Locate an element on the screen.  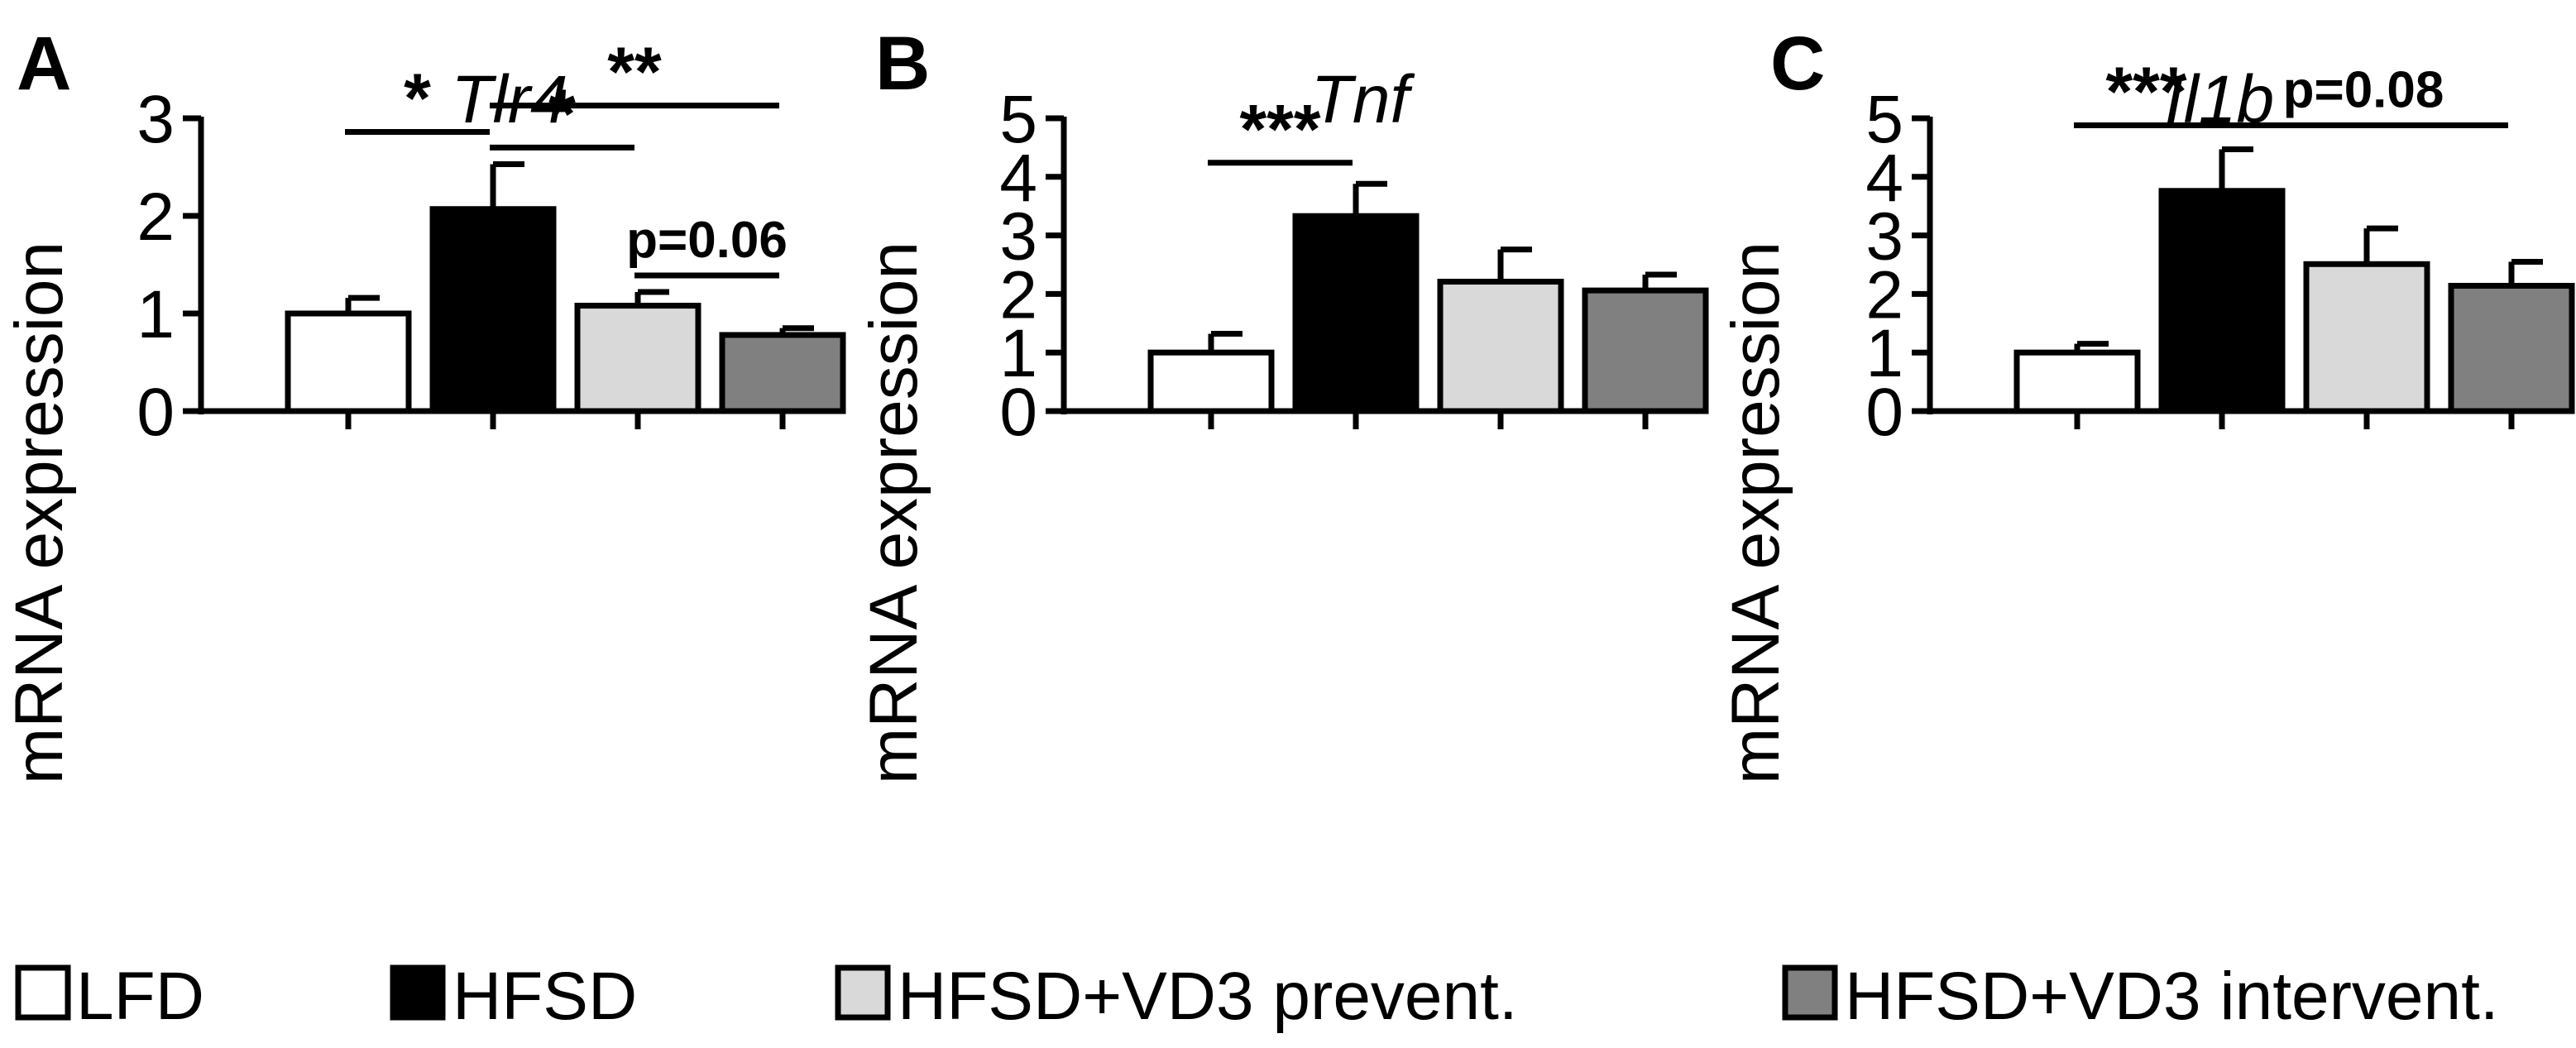
panel-letter-a: A is located at coordinates (44, 64).